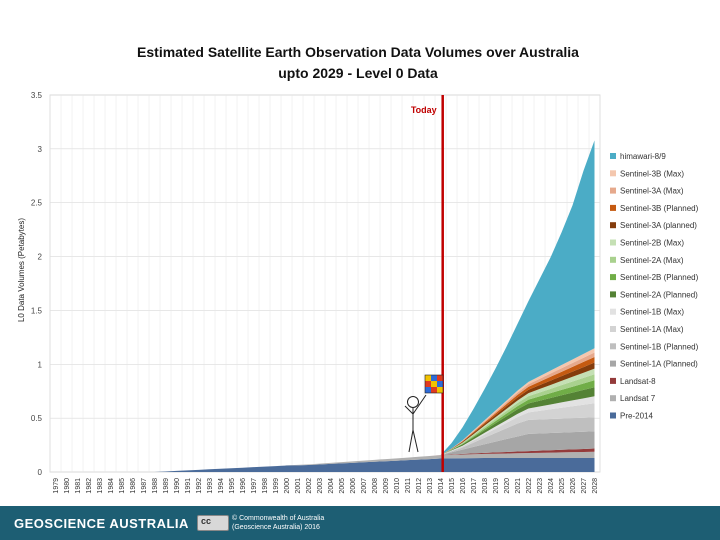 This screenshot has width=720, height=540. What do you see at coordinates (375, 486) in the screenshot?
I see `x-tick-label: 2008` at bounding box center [375, 486].